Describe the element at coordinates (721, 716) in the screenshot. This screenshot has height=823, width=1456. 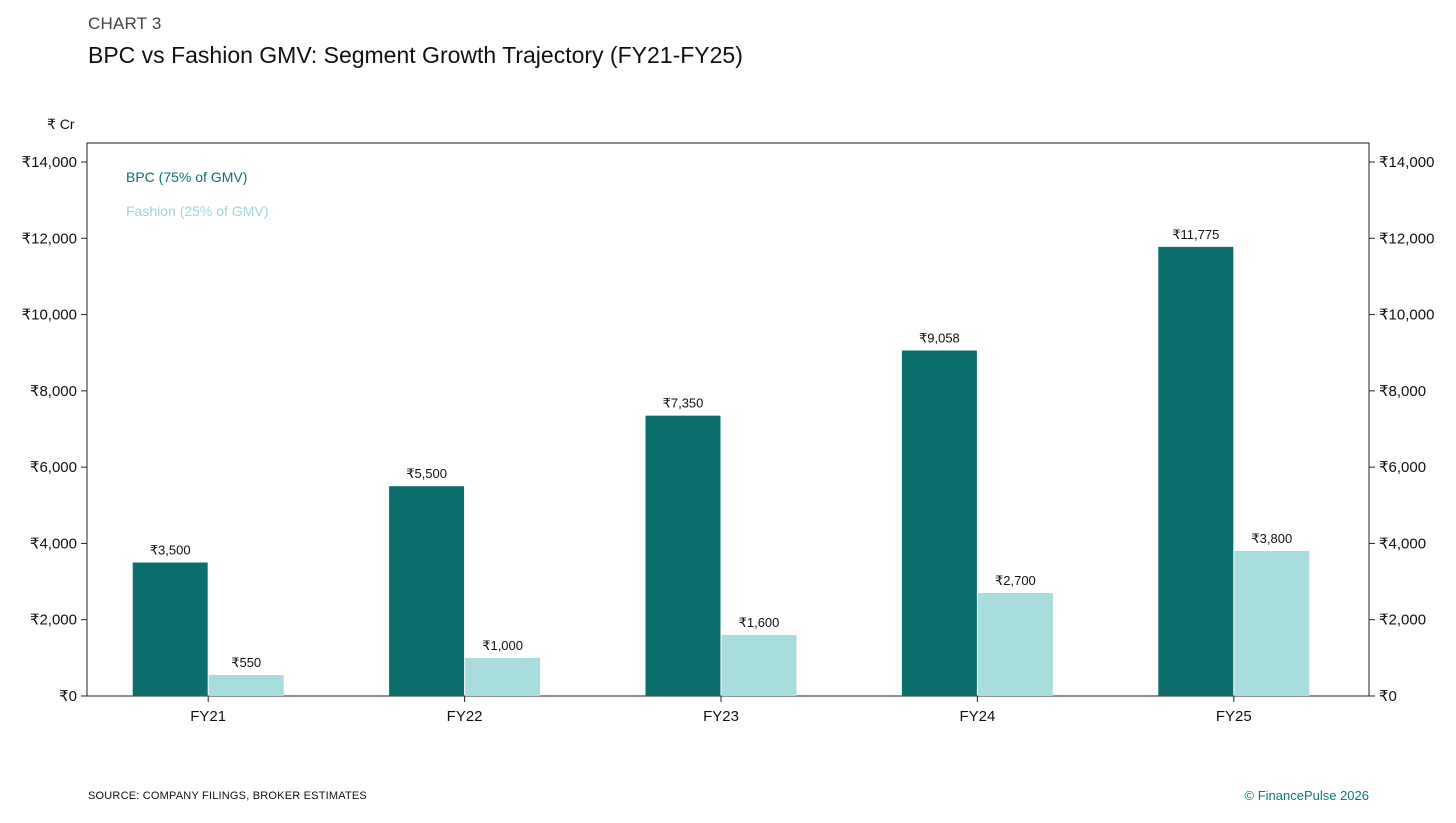
I see `x-tick-label: FY23` at that location.